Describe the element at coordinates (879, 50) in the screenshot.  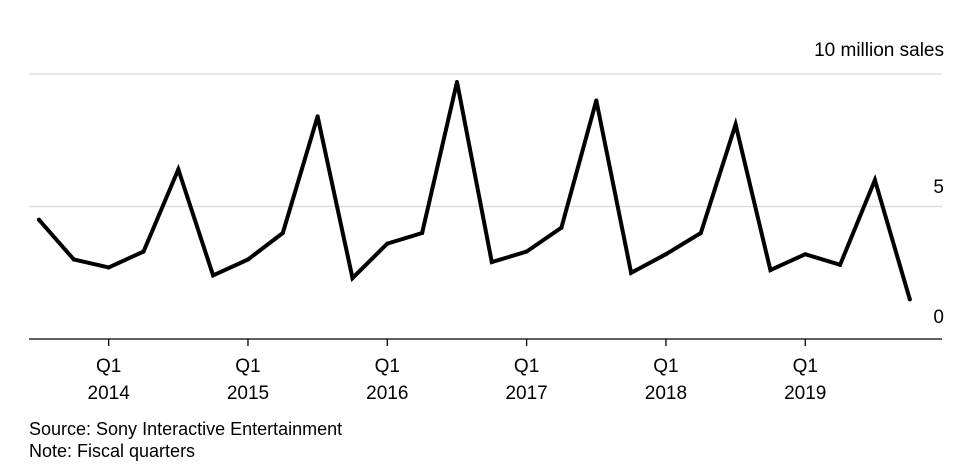
I see `y-axis-unit-label: 10 million sales` at that location.